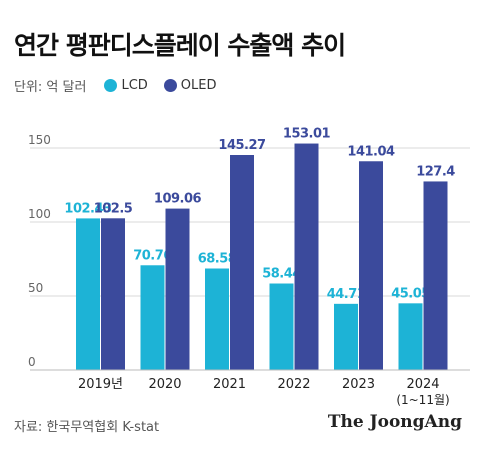 The width and height of the screenshot is (480, 451). What do you see at coordinates (242, 145) in the screenshot?
I see `data-label-oled: 145.27` at bounding box center [242, 145].